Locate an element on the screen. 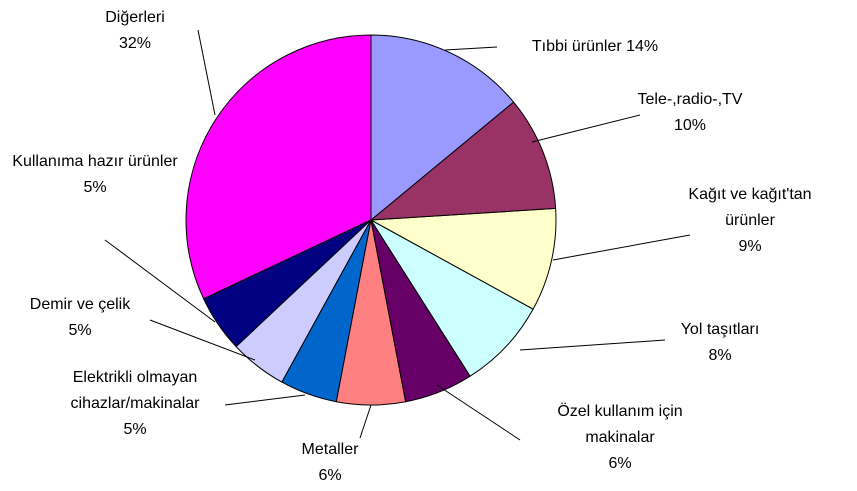 This screenshot has height=491, width=857. value-label: 10% is located at coordinates (690, 125).